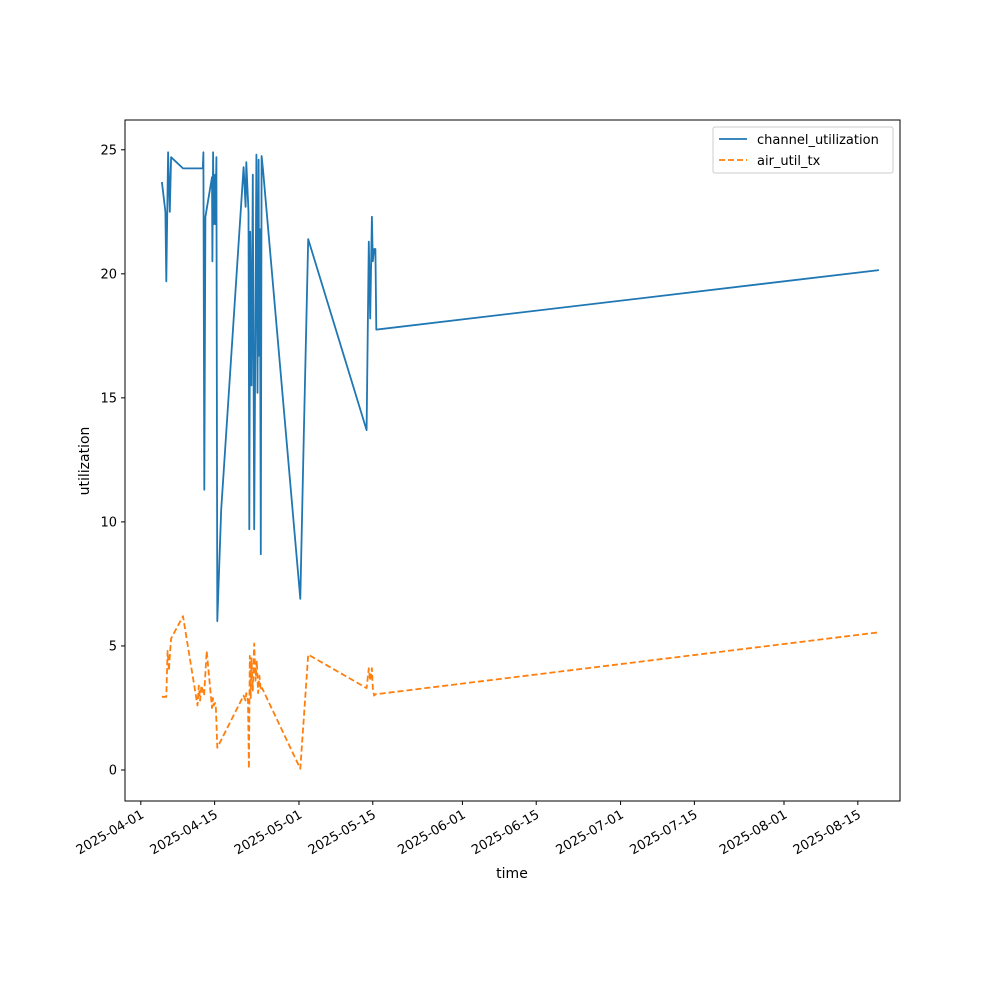 The image size is (1000, 1000). Describe the element at coordinates (112, 460) in the screenshot. I see `y-axis: 0 5 10 15 20 25` at that location.